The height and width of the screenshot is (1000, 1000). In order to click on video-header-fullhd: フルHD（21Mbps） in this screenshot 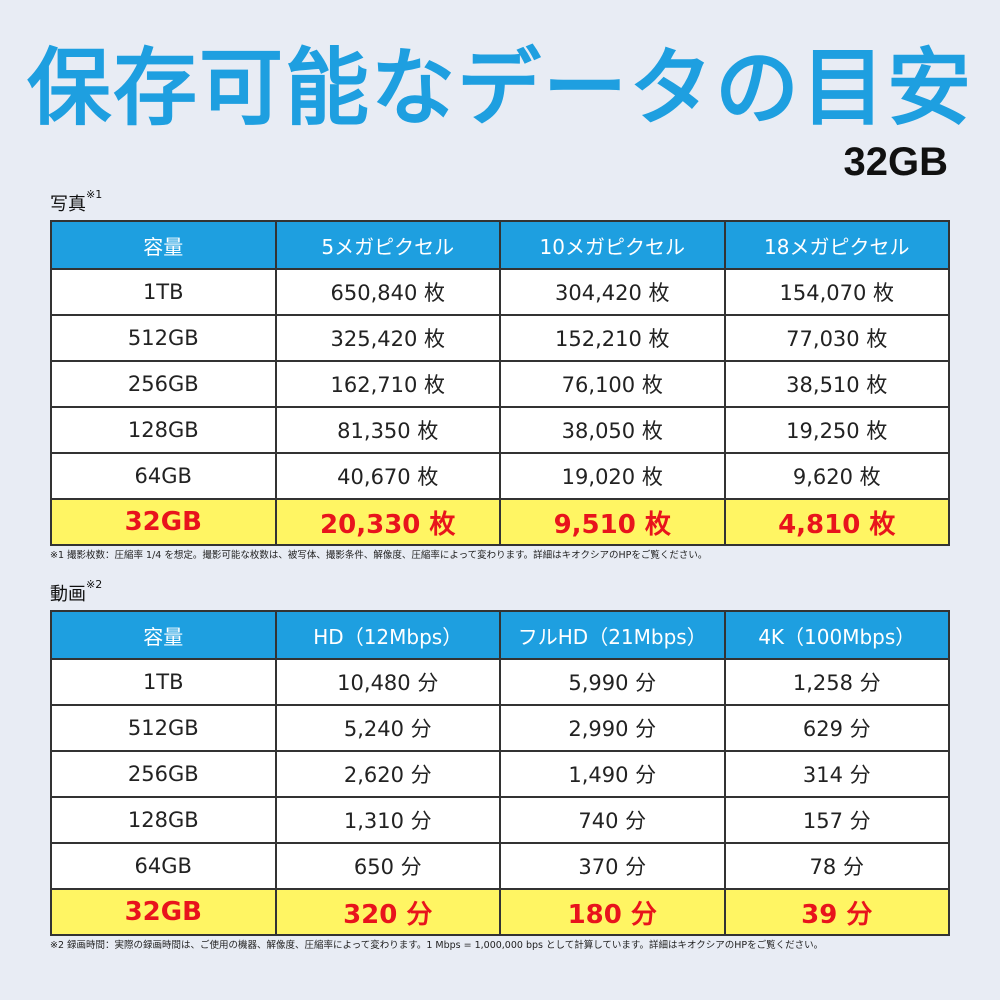, I will do `click(612, 635)`.